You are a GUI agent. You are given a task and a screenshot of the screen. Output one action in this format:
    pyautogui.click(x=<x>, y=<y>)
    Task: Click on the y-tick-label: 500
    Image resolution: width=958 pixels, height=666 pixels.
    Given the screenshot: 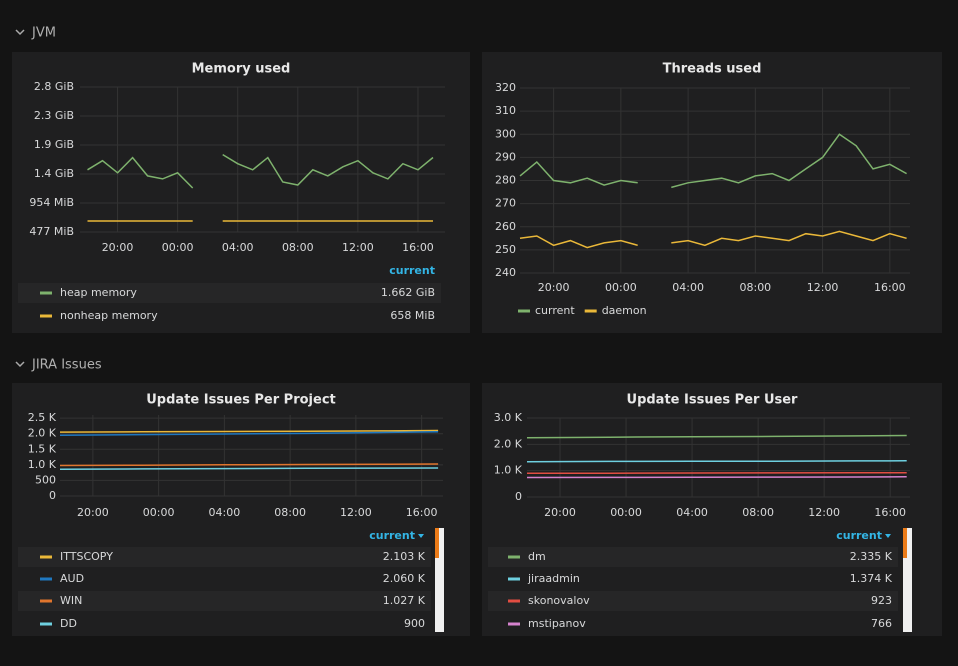 What is the action you would take?
    pyautogui.click(x=45, y=479)
    